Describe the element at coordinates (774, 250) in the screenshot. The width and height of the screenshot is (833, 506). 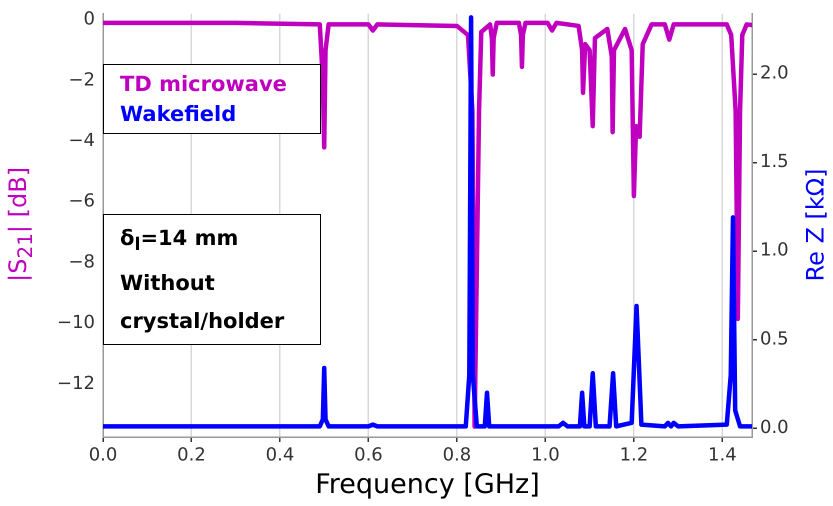
I see `y2-tick-label: 1.0` at that location.